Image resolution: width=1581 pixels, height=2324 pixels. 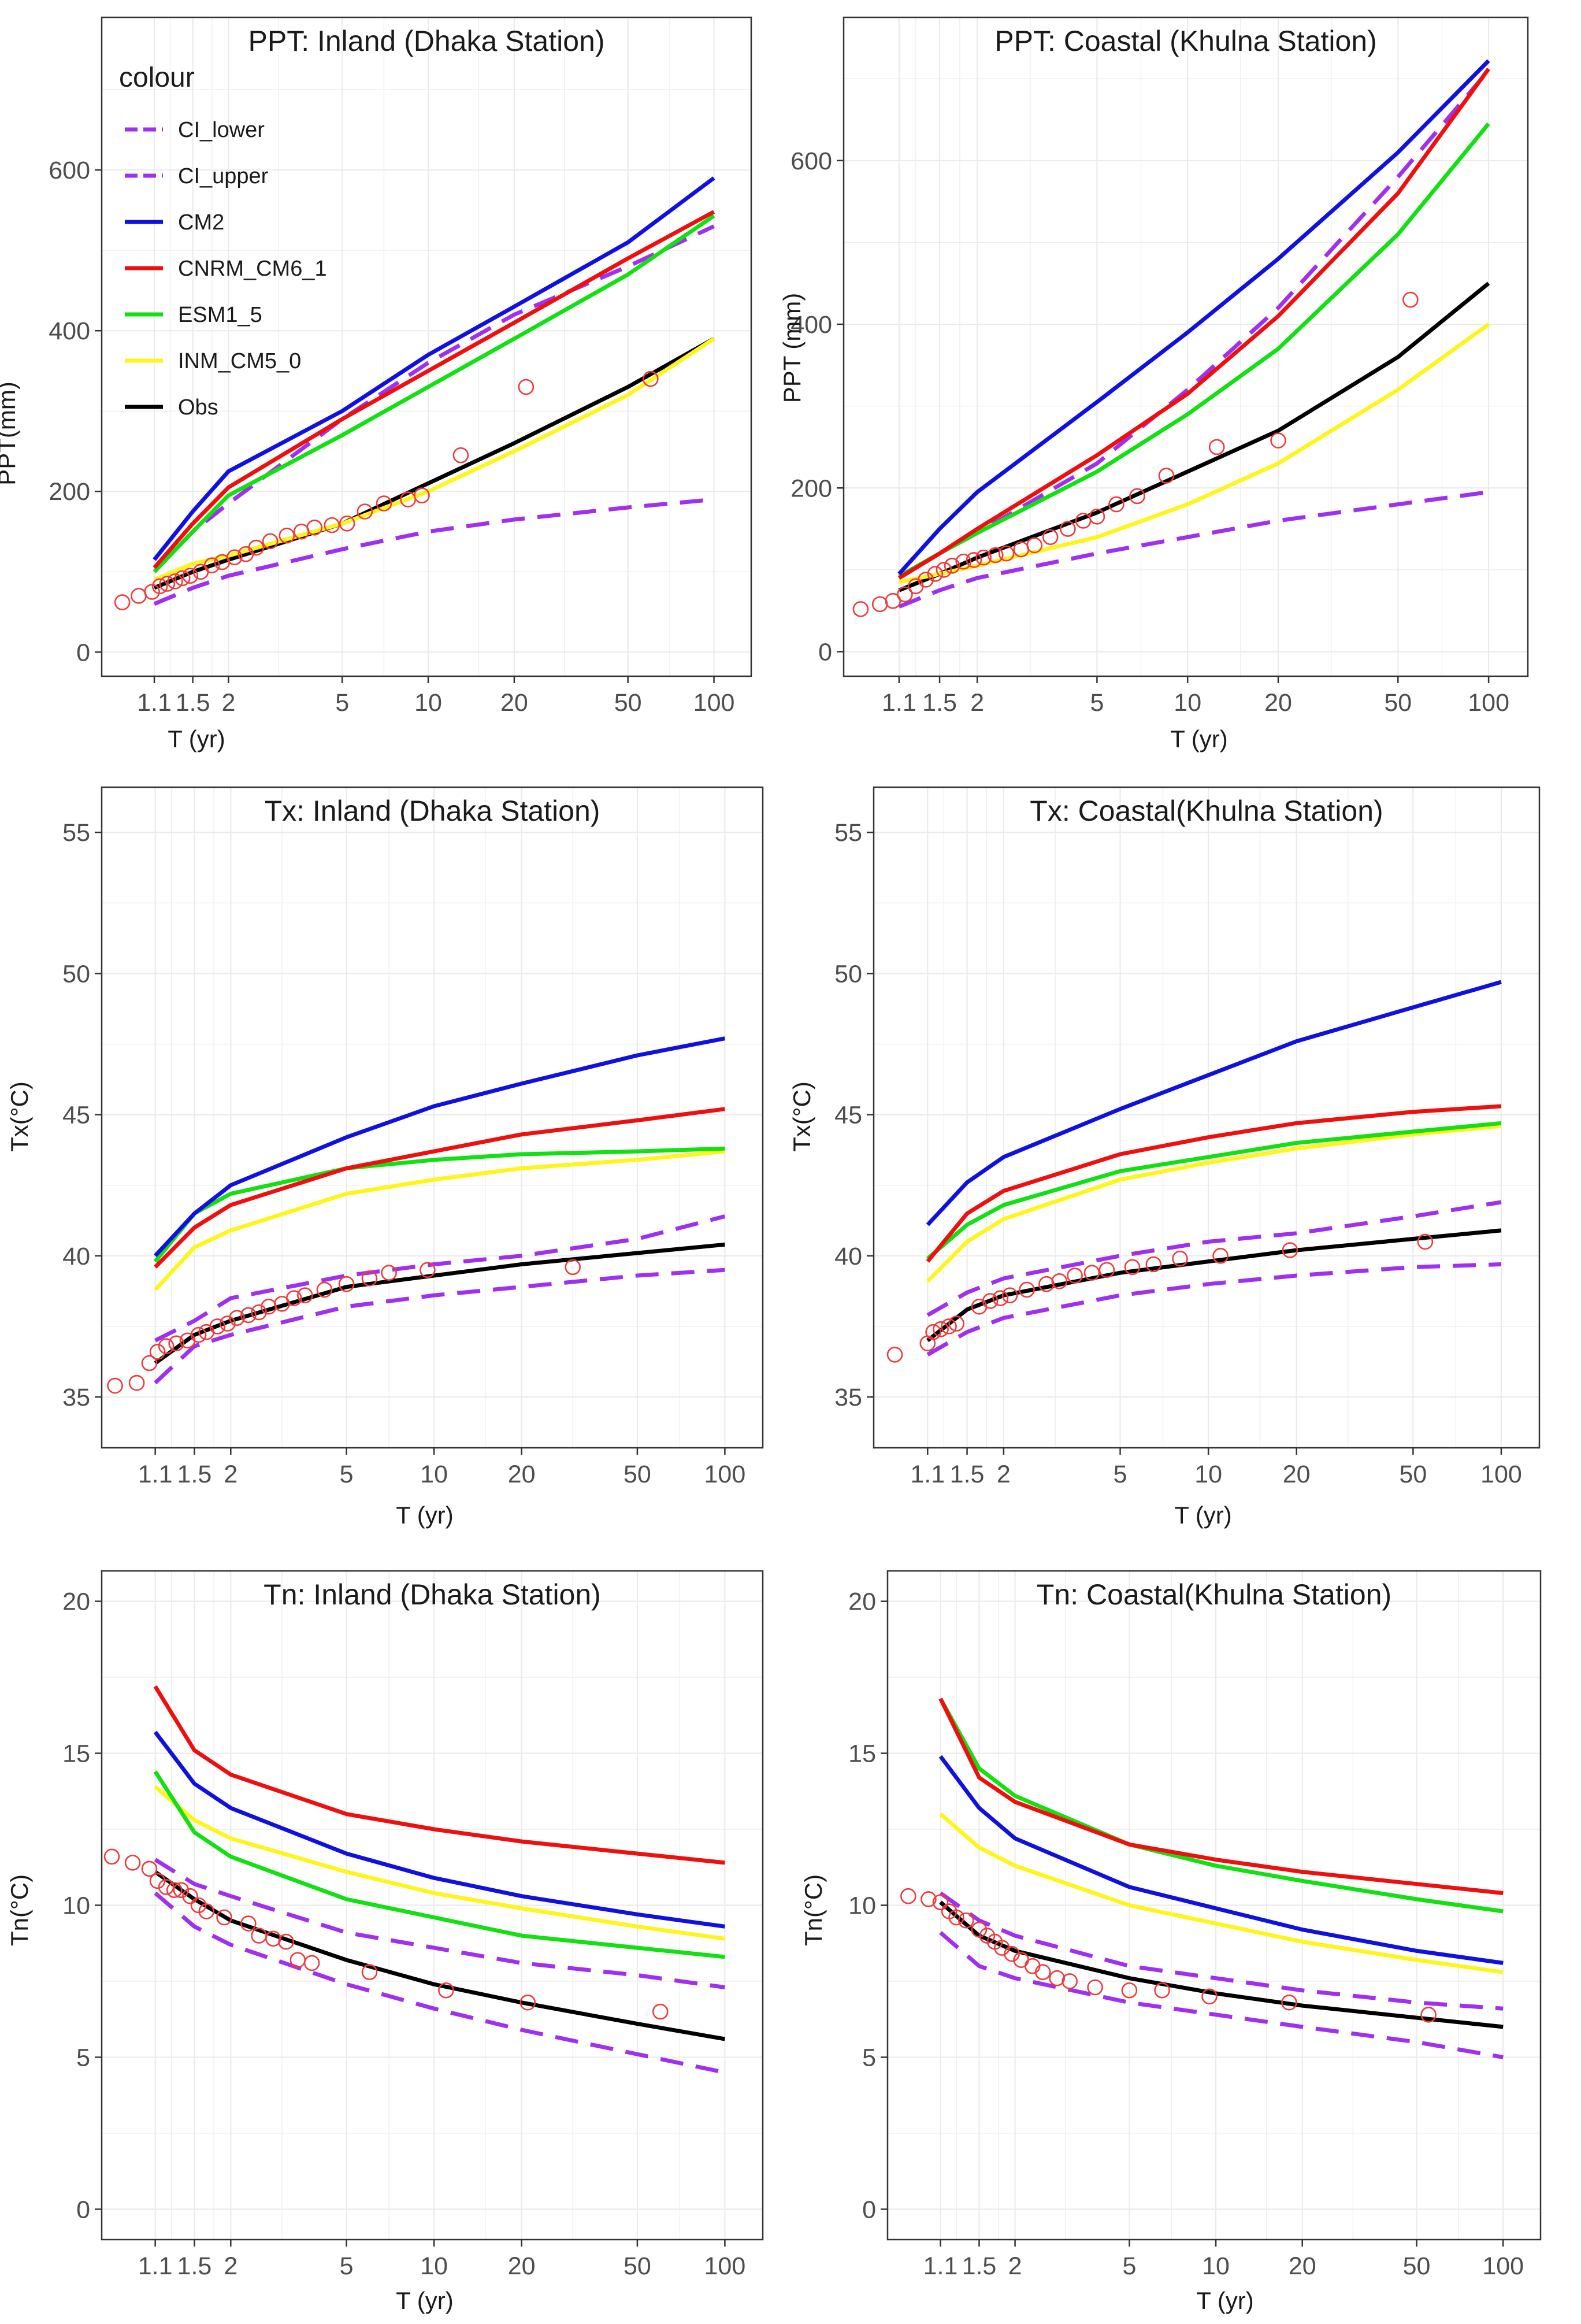 I want to click on panel-title: Tn: Inland (Dhaka Station), so click(x=432, y=1594).